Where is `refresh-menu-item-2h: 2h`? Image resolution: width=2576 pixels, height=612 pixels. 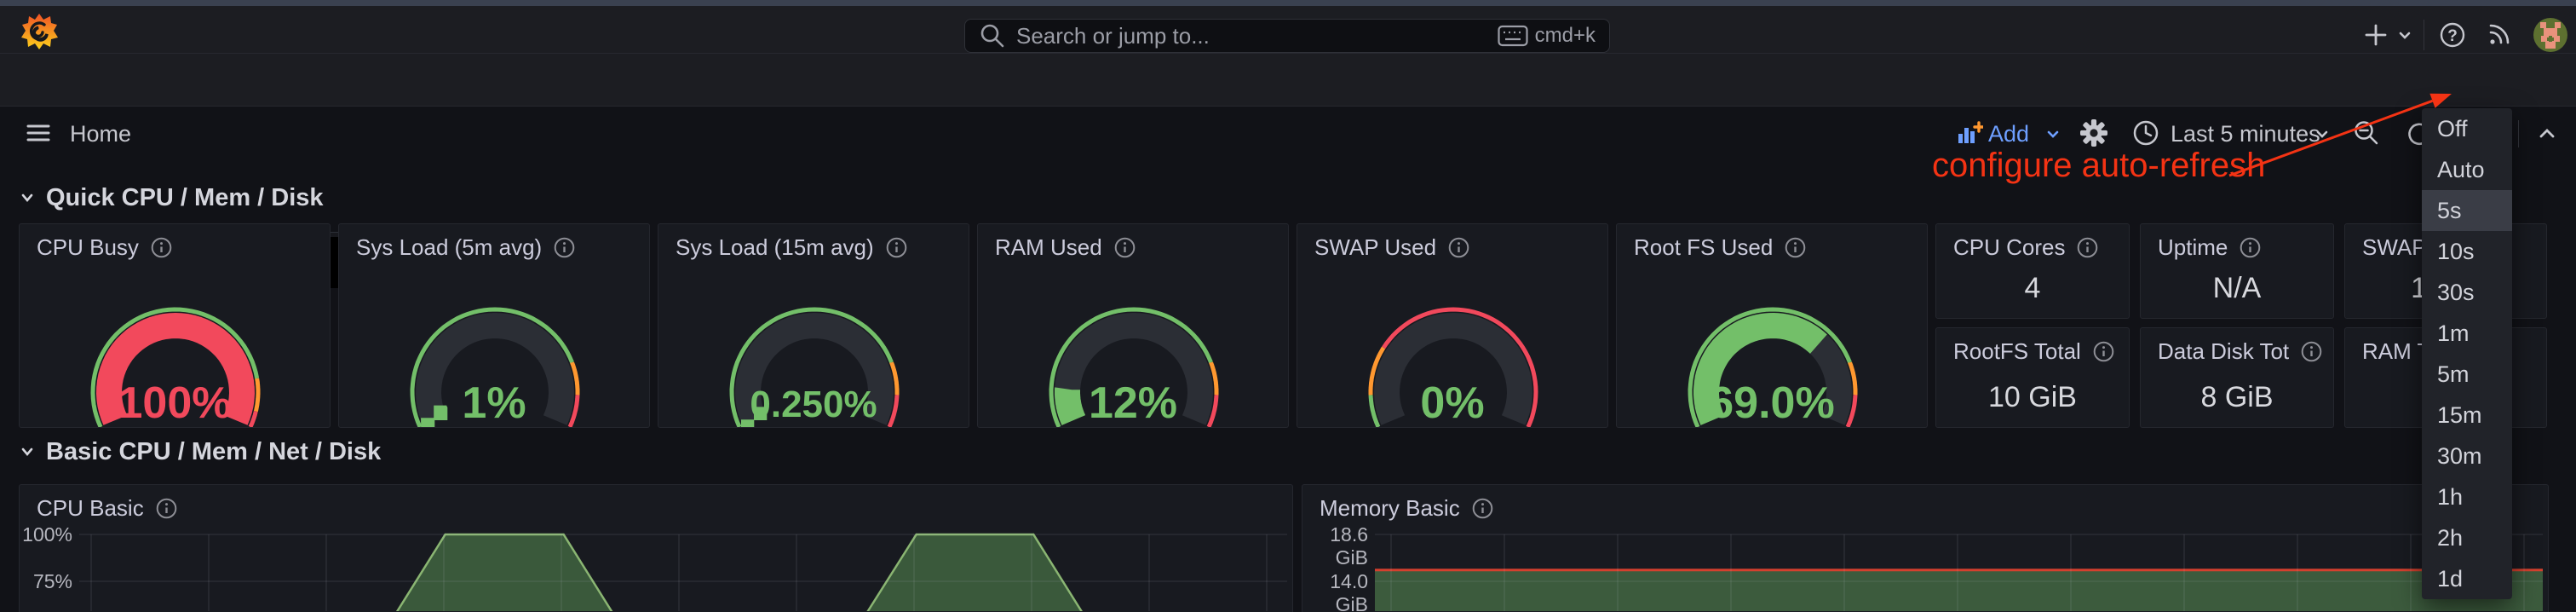
refresh-menu-item-2h: 2h is located at coordinates (2450, 538).